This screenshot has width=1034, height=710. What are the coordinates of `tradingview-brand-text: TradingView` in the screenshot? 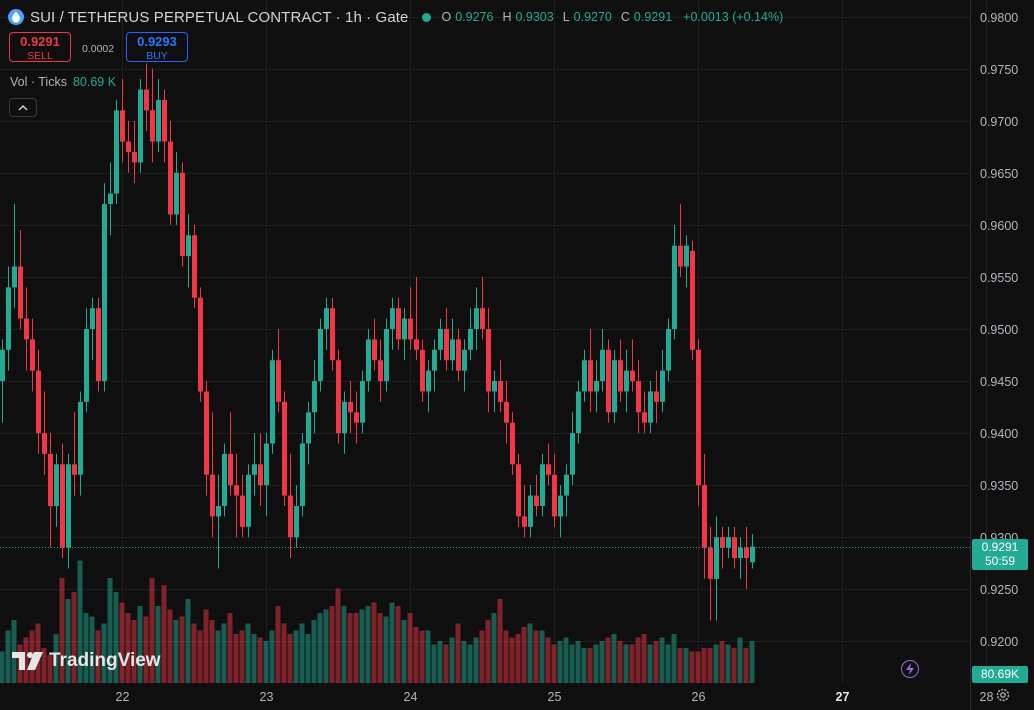 It's located at (105, 660).